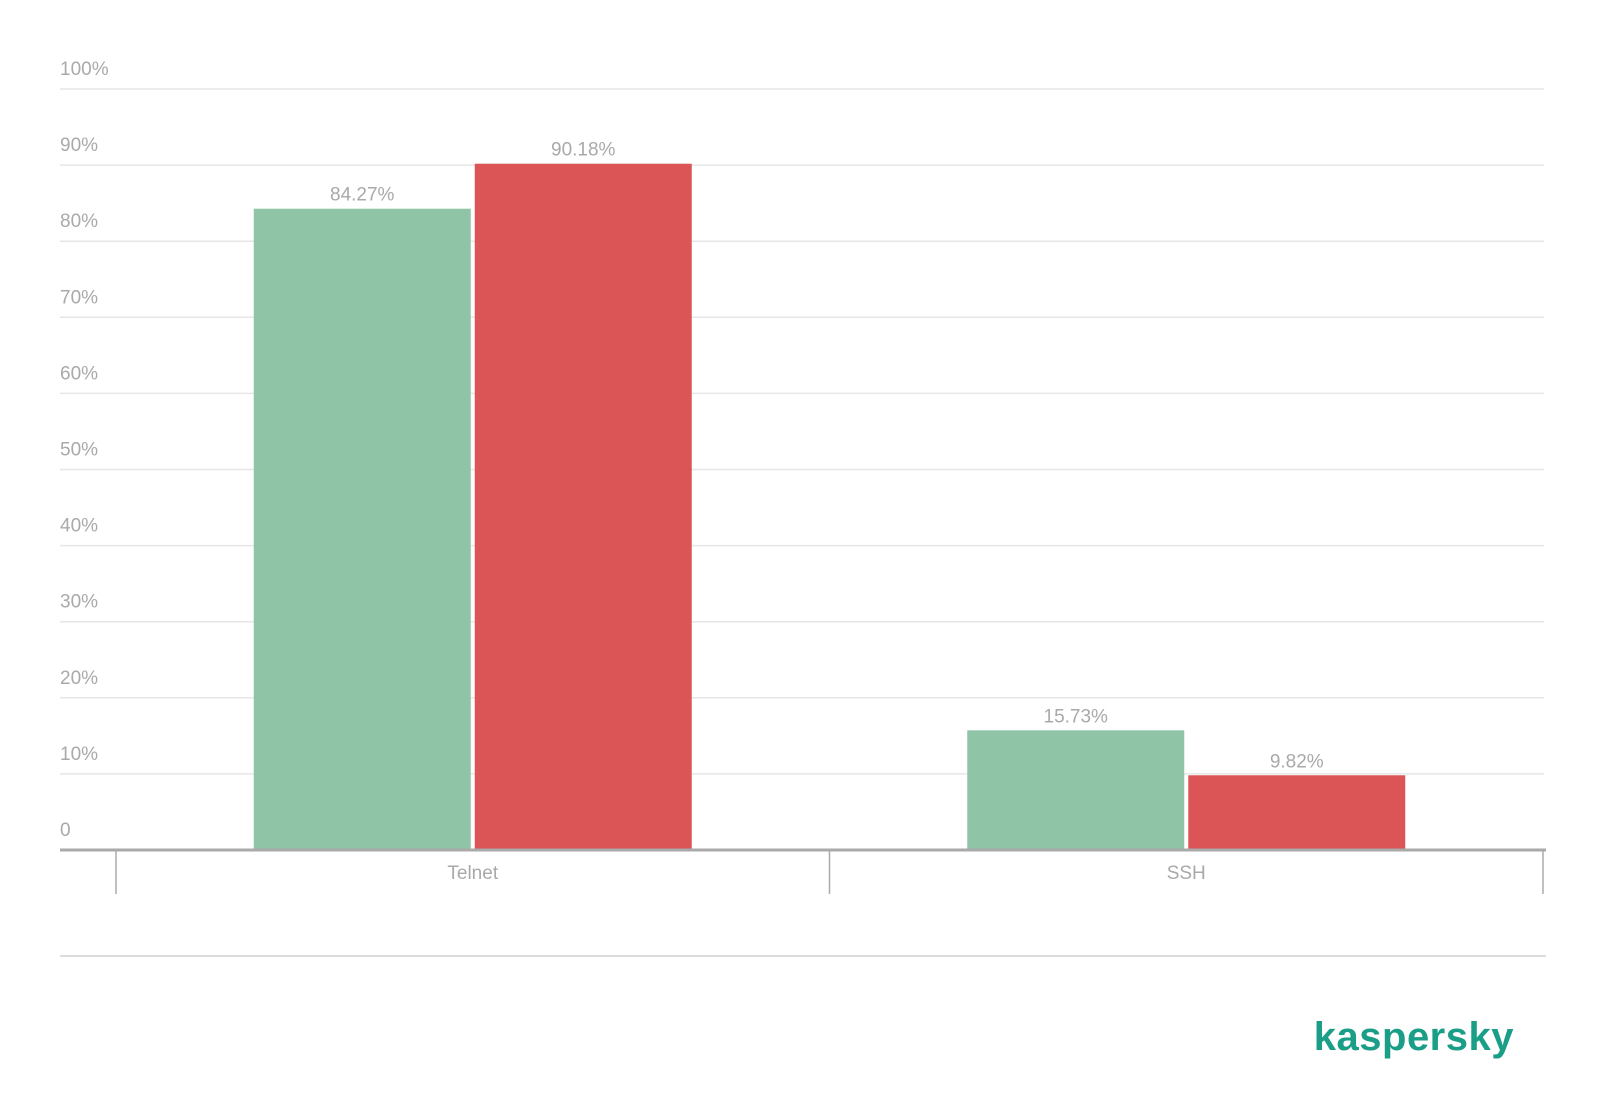  Describe the element at coordinates (79, 754) in the screenshot. I see `y-tick-label: 10%` at that location.